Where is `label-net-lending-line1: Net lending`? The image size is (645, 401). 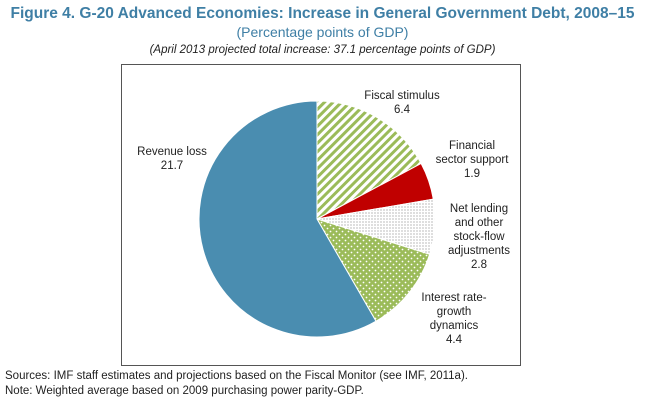
label-net-lending-line1: Net lending is located at coordinates (479, 209).